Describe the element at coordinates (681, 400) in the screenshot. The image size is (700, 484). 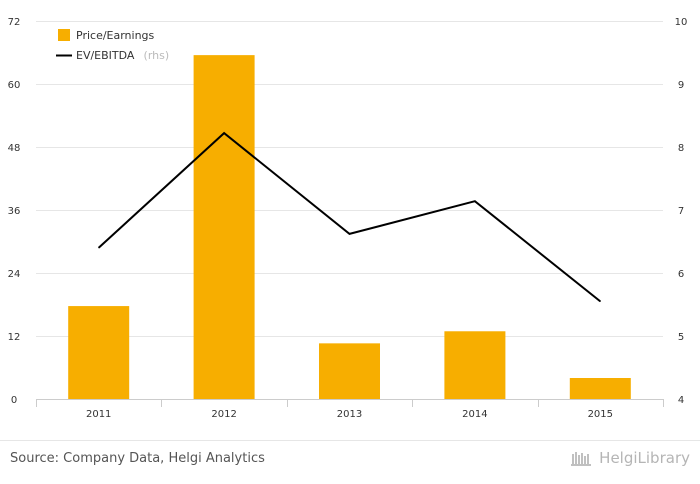
I see `right-tick-label: 4` at that location.